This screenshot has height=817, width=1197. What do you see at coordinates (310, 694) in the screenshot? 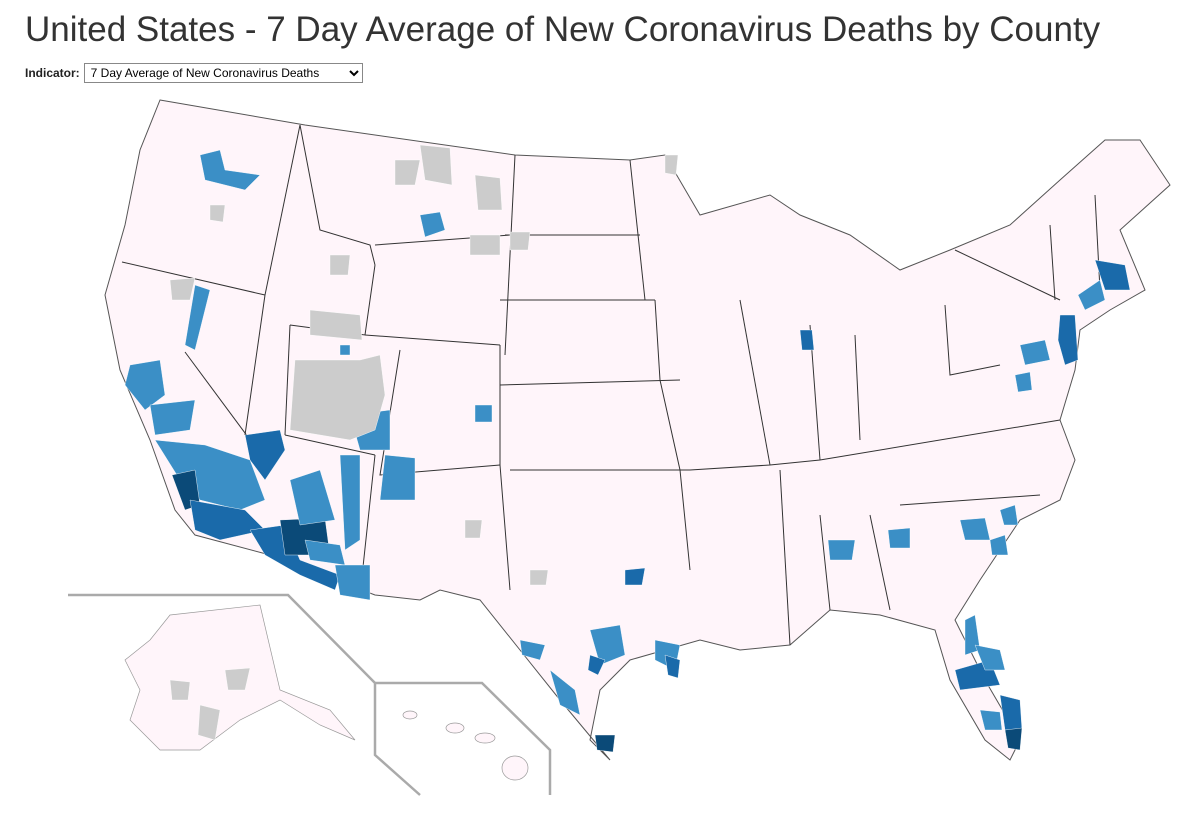
I see `inset-borders` at bounding box center [310, 694].